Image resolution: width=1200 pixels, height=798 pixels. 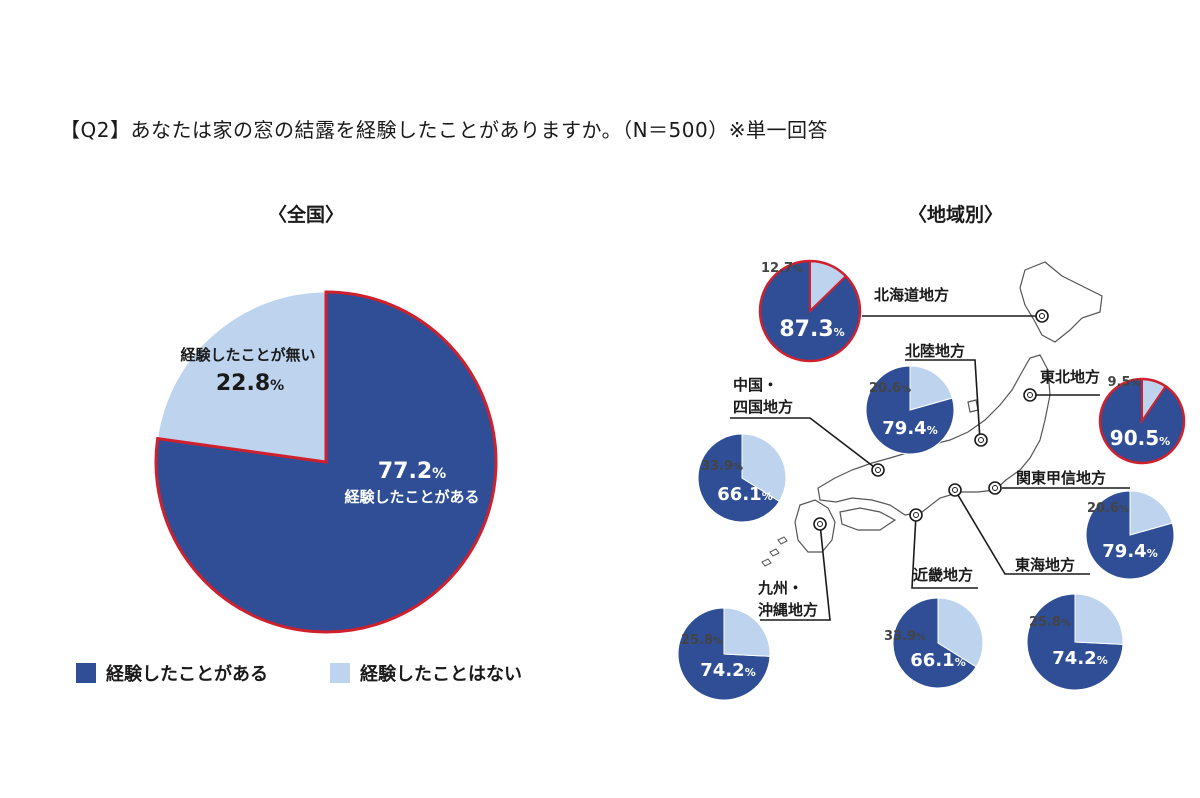 I want to click on chart-title: 【Q2】あなたは家の窓の結露を経験したことがありますか。（N＝500）※単一回答, so click(x=444, y=130).